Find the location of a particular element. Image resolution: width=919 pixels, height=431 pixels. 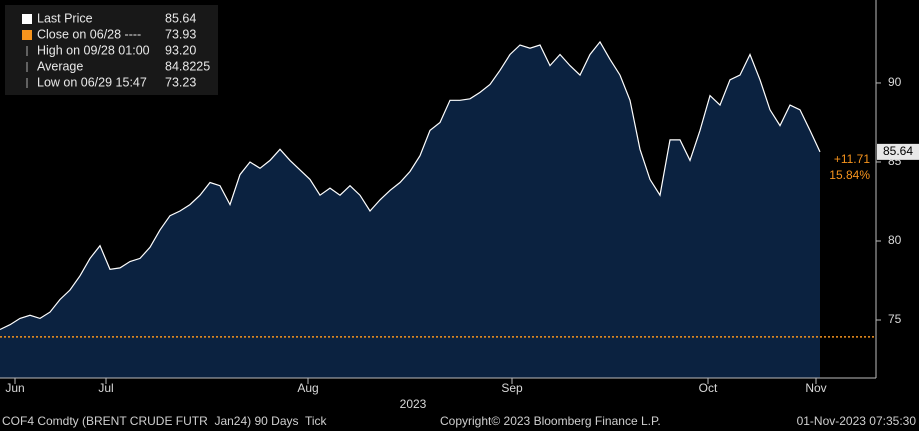

legend-label: High on 09/28 01:00 is located at coordinates (93, 50).